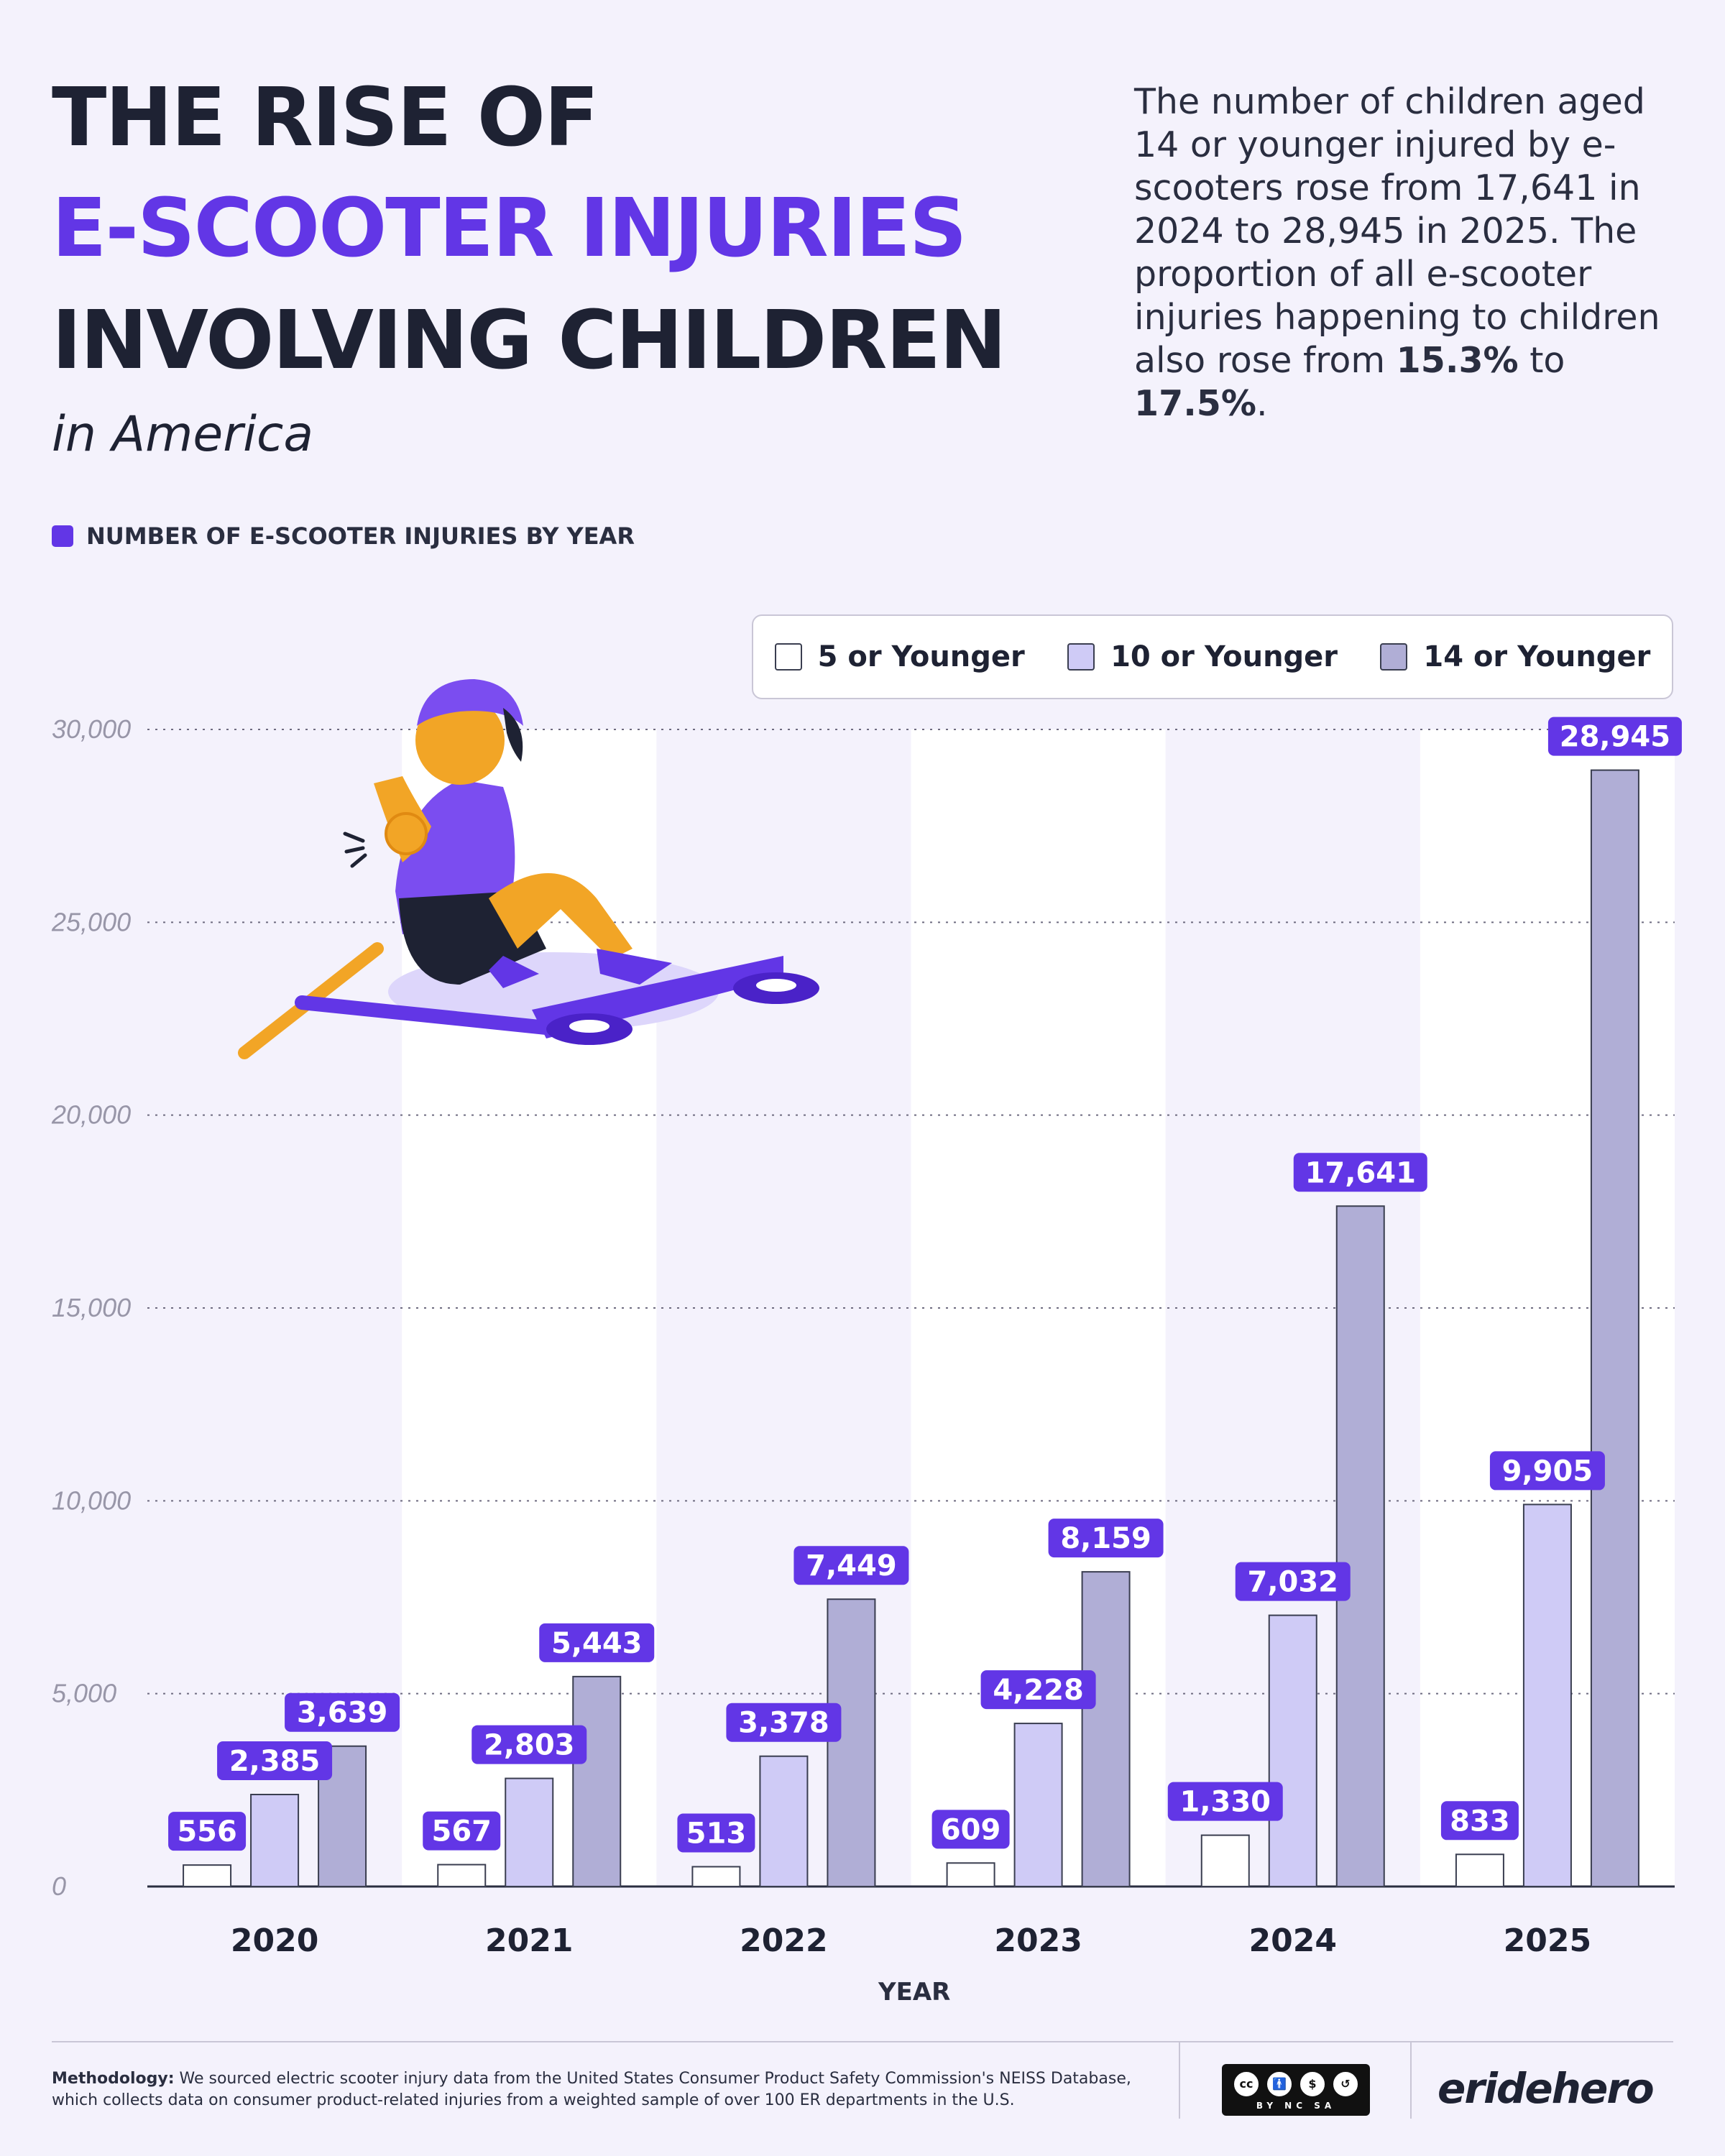 The height and width of the screenshot is (2156, 1725). What do you see at coordinates (776, 985) in the screenshot?
I see `rear-wheel-hub-shape` at bounding box center [776, 985].